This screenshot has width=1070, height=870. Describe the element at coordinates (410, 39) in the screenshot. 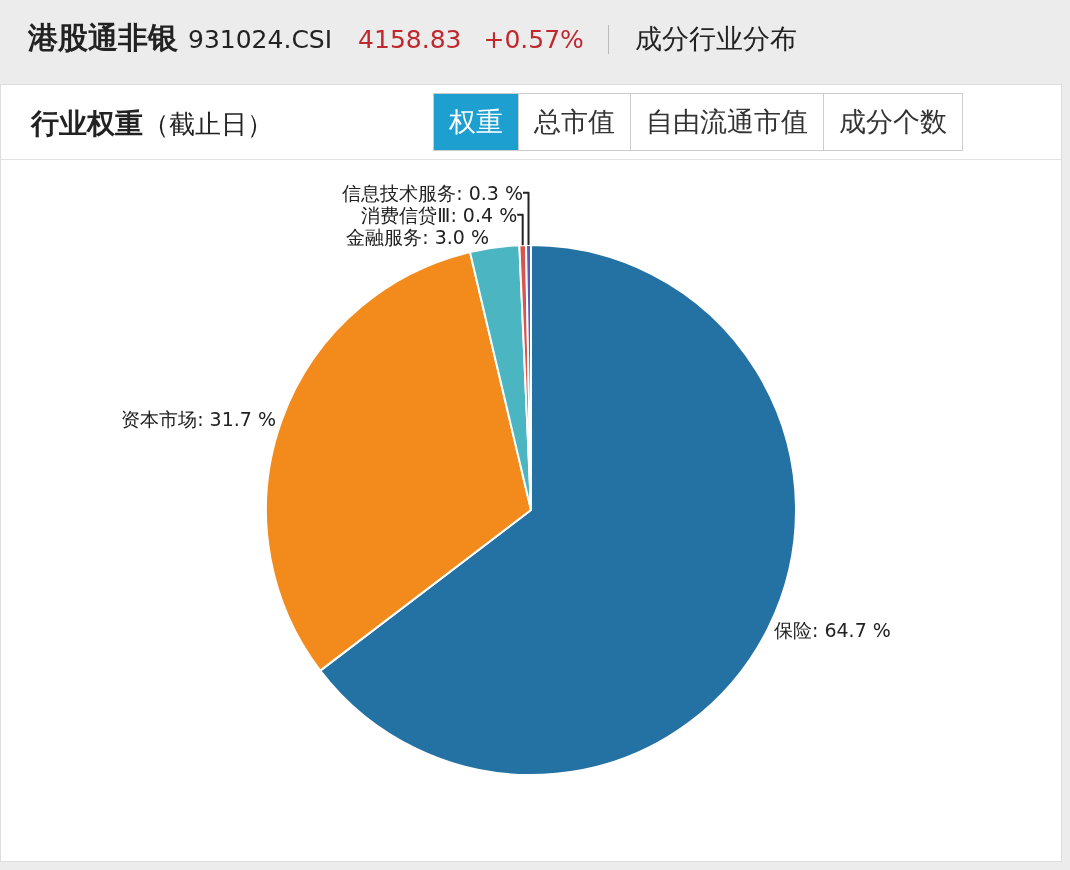

I see `text: 4158.83` at that location.